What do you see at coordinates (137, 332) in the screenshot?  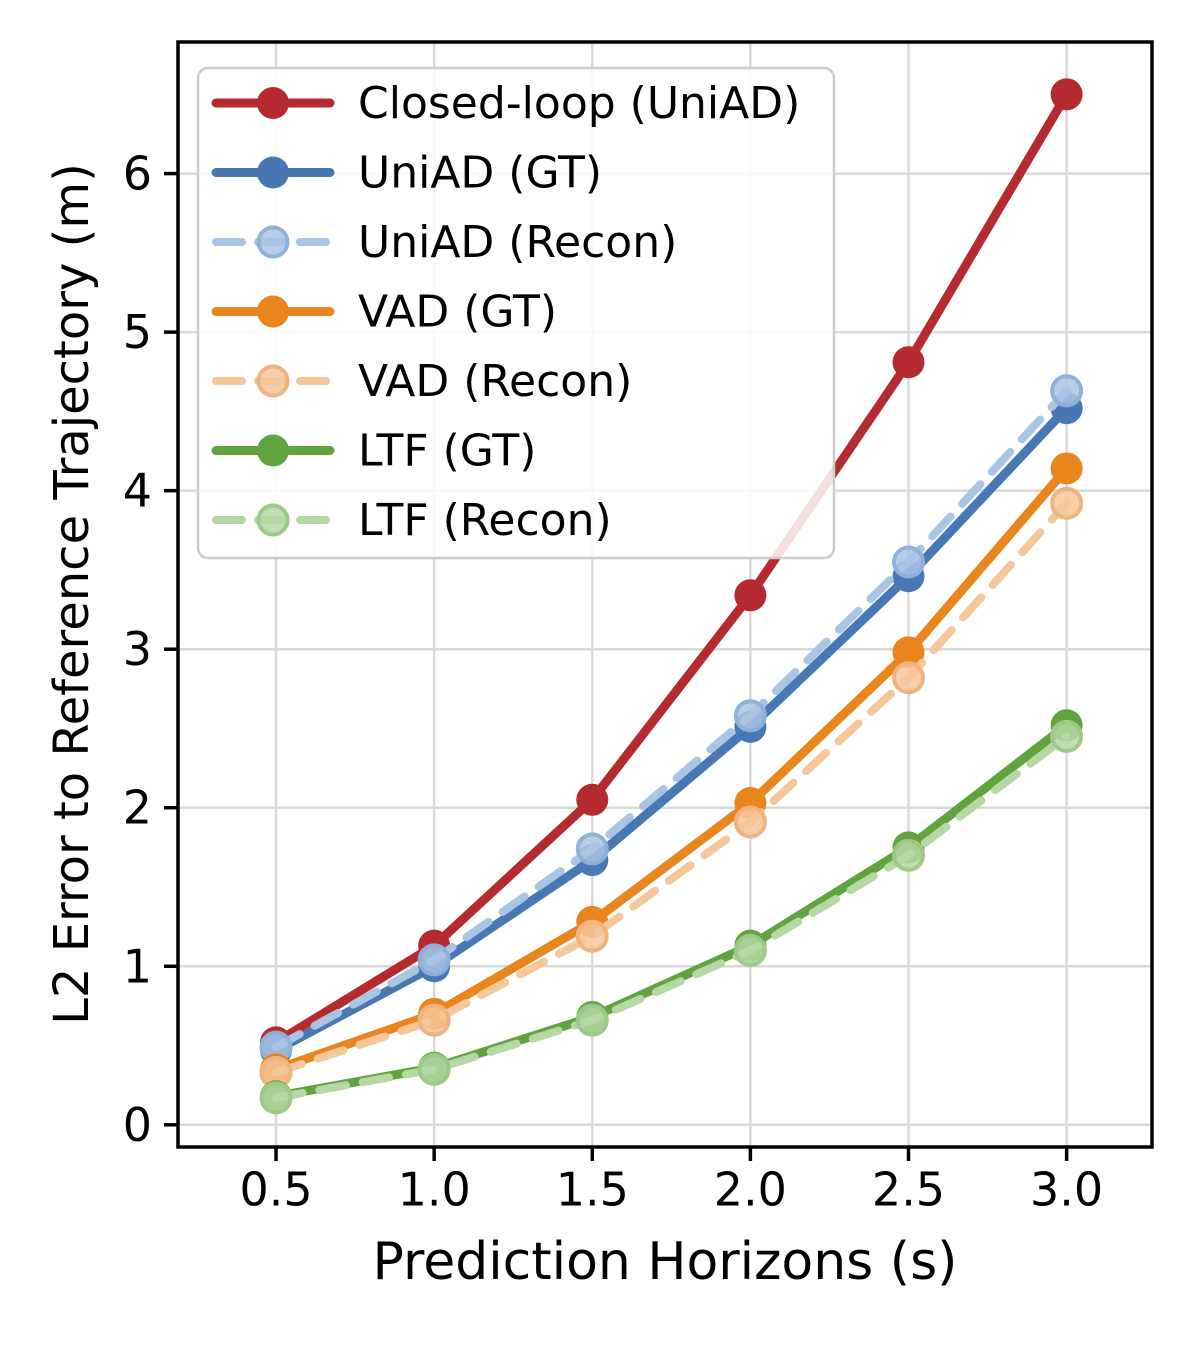 I see `y-tick-label: 5` at bounding box center [137, 332].